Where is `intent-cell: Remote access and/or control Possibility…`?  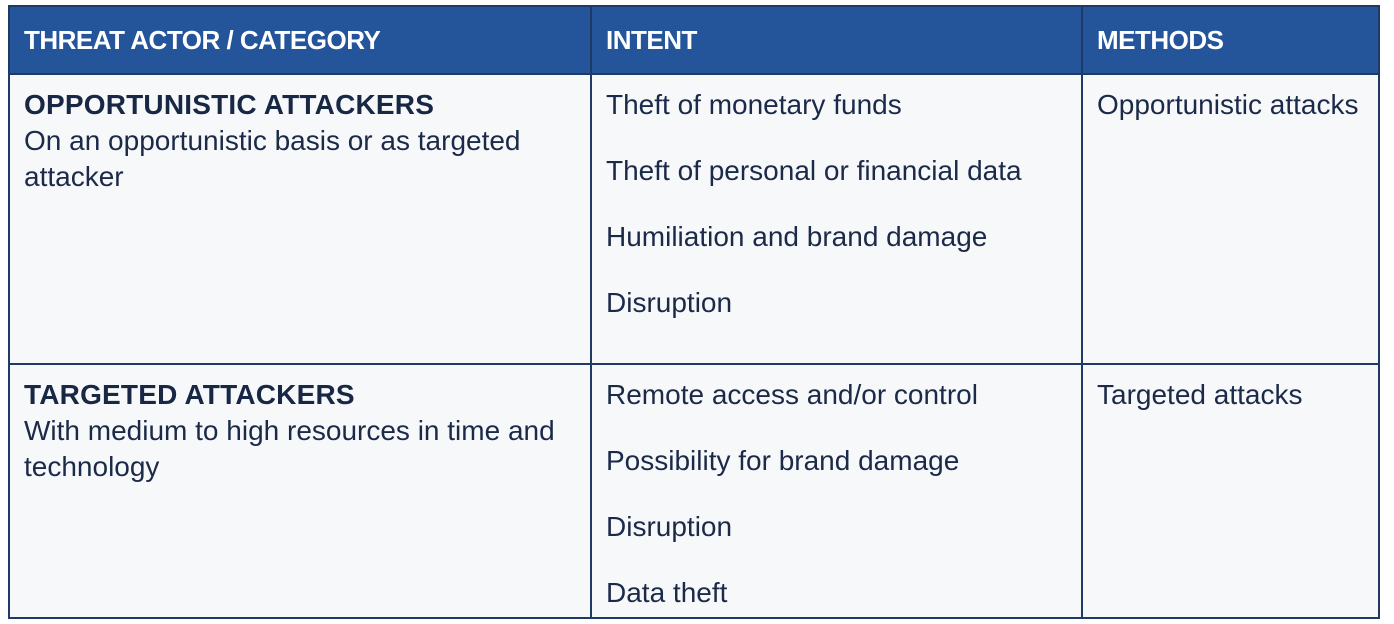
intent-cell: Remote access and/or control Possibility… is located at coordinates (837, 490).